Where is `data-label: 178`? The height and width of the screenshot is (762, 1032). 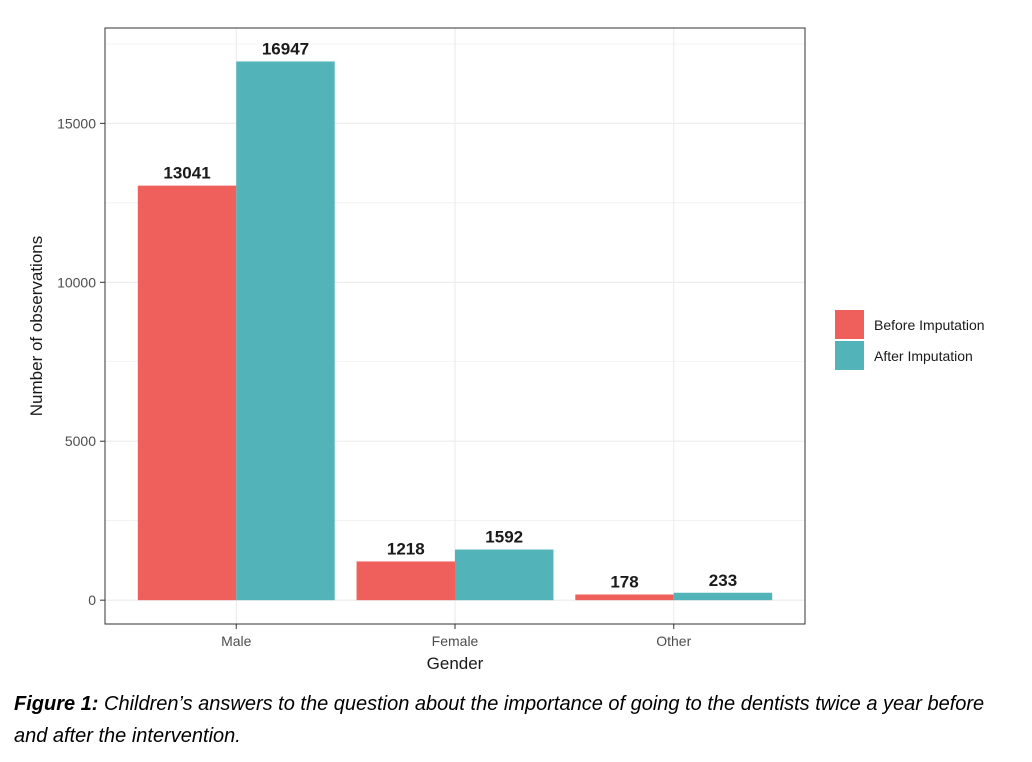
data-label: 178 is located at coordinates (624, 582).